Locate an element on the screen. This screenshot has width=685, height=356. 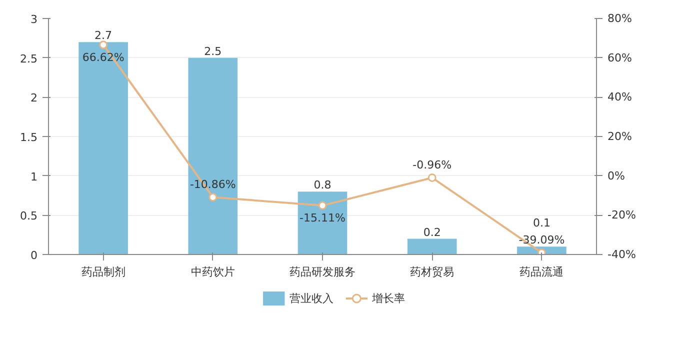
data-label: 0.1 is located at coordinates (541, 223).